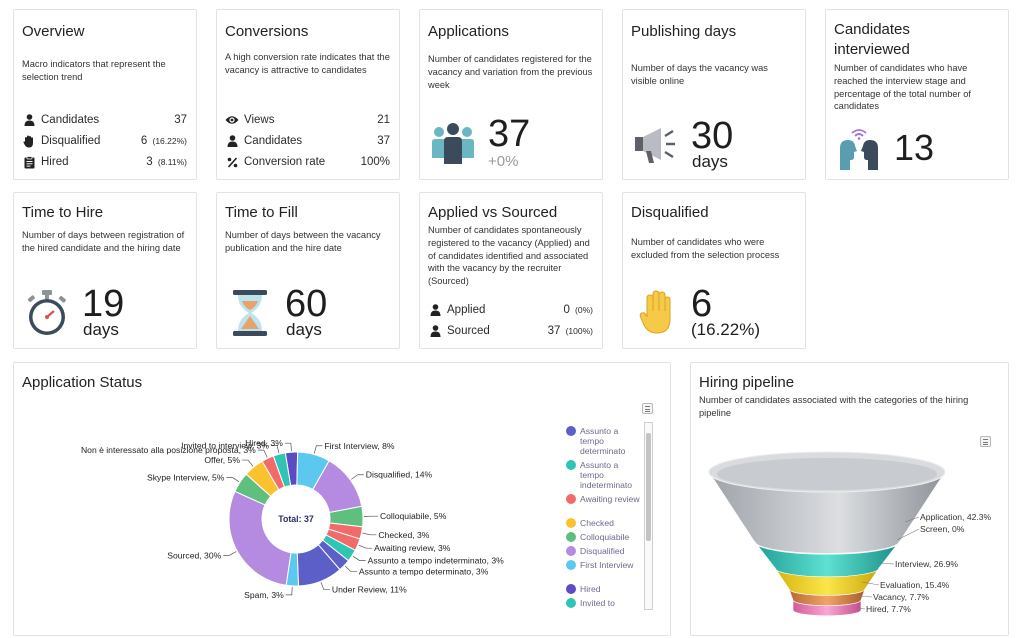  What do you see at coordinates (605, 604) in the screenshot?
I see `legend-item-8: Invited to interview` at bounding box center [605, 604].